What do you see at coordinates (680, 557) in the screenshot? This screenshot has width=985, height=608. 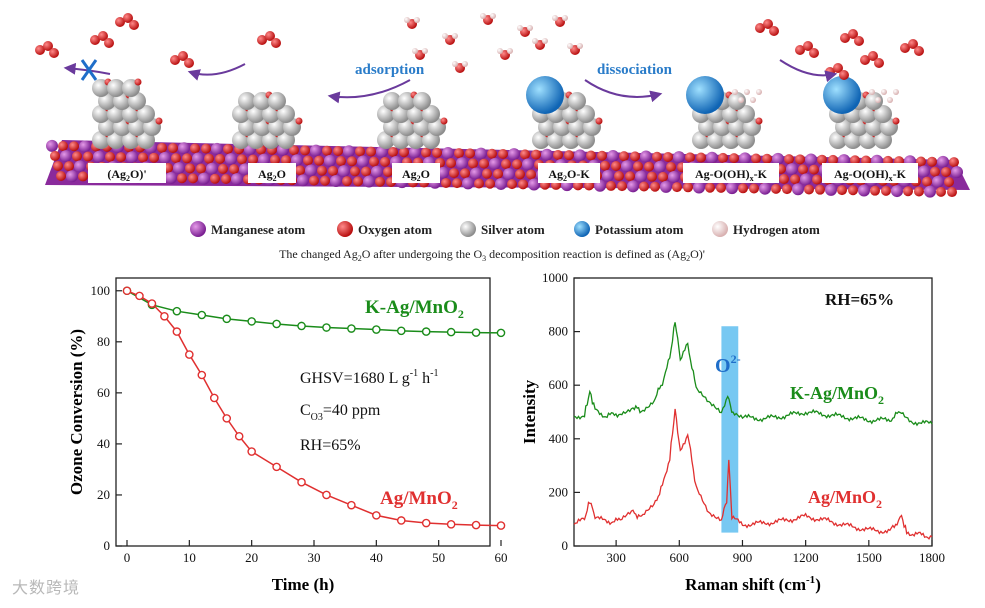 I see `x-tick-label: 600` at bounding box center [680, 557].